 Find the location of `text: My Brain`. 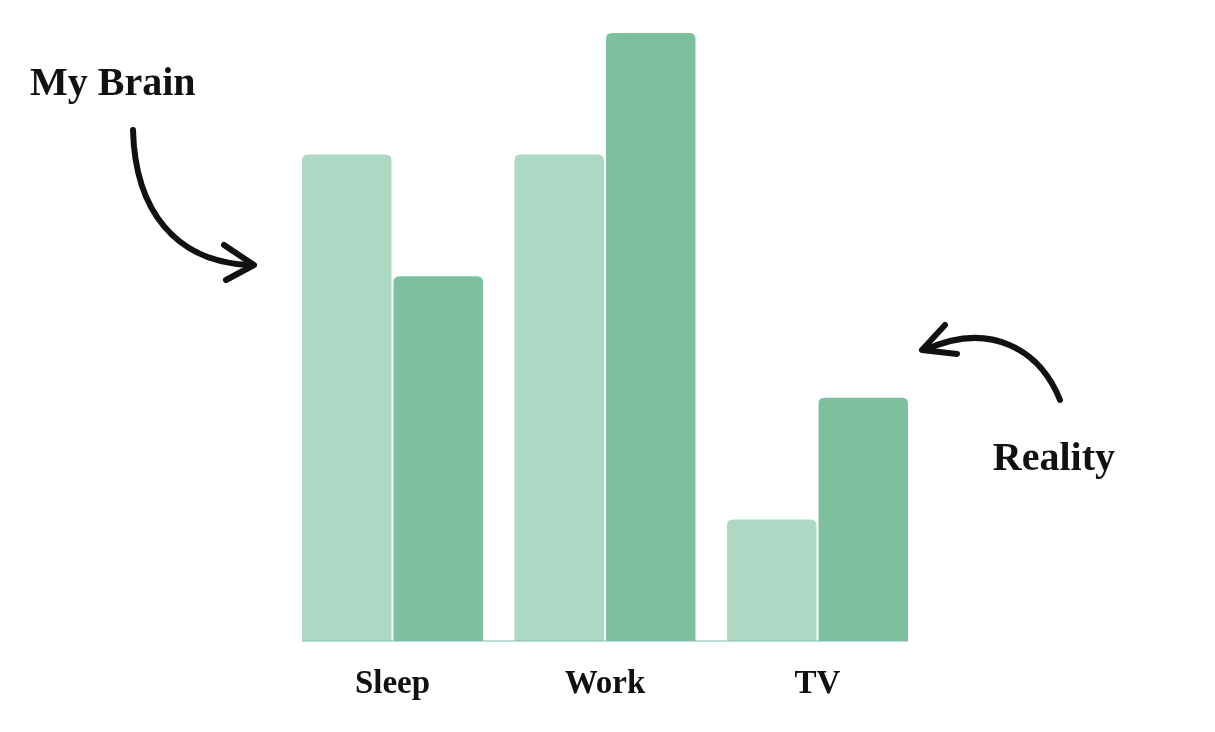

text: My Brain is located at coordinates (113, 81).